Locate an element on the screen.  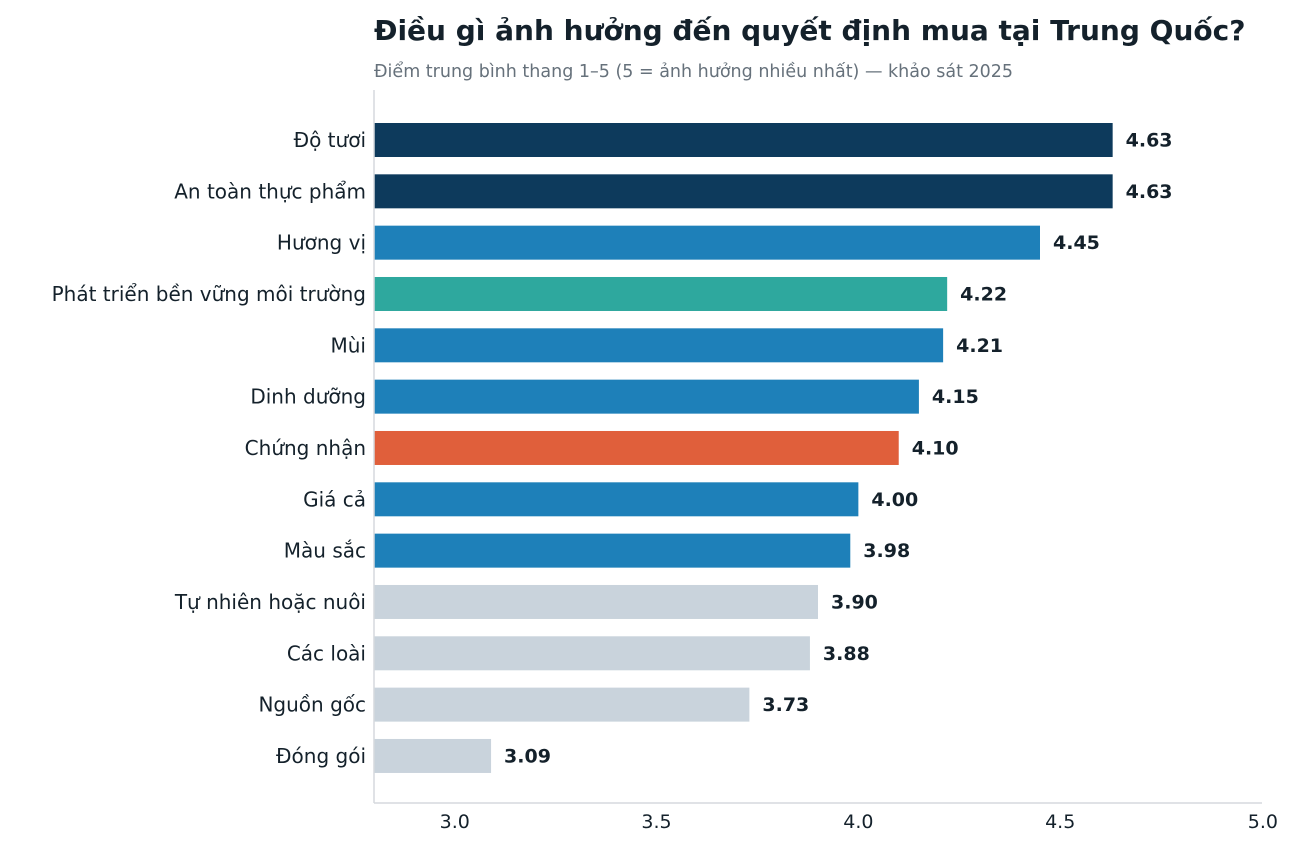
x-tick-label: 4.0 is located at coordinates (858, 822).